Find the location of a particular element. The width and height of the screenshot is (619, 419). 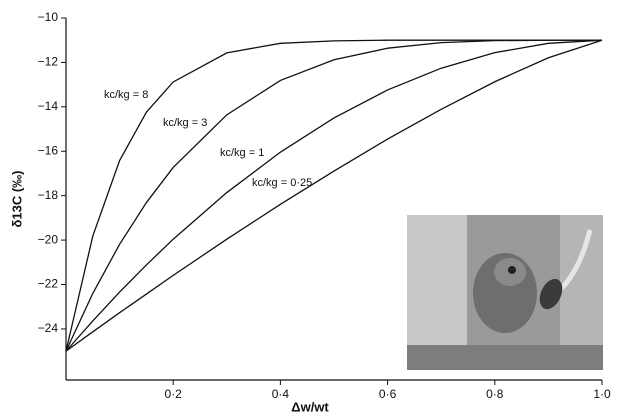

curve-label: kc/kg = 0·25 is located at coordinates (282, 183).